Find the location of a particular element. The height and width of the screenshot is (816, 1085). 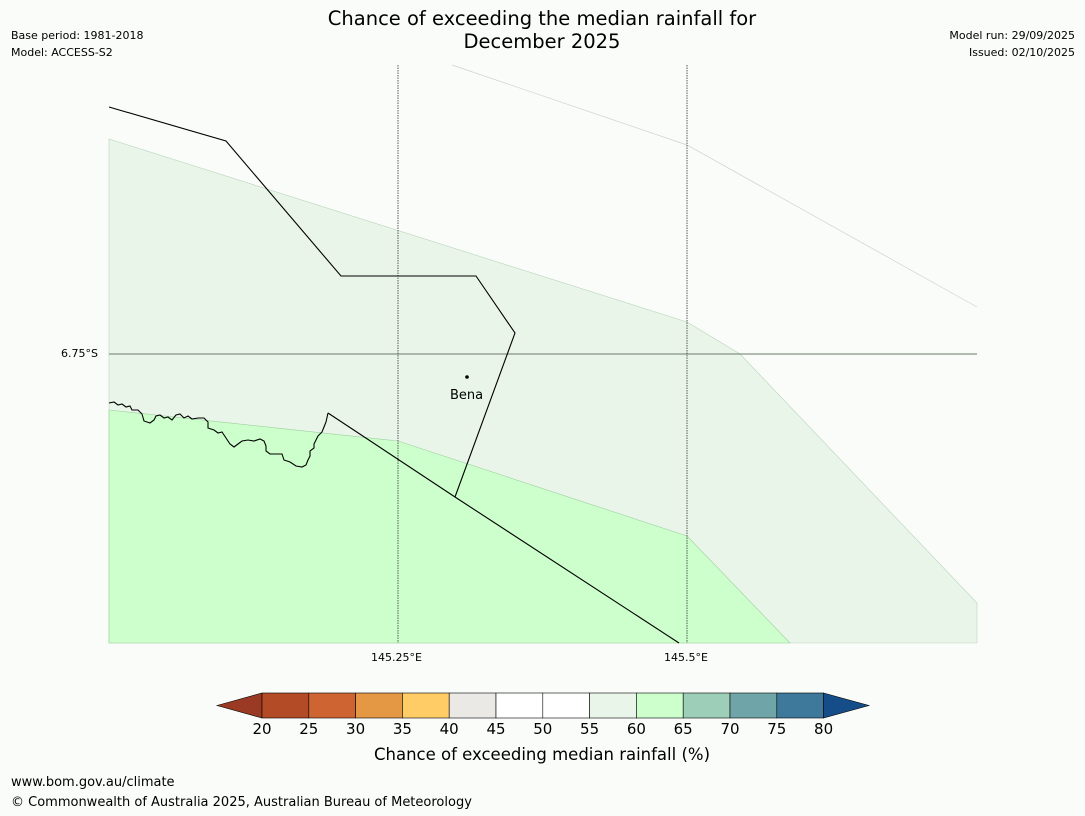

colorbar is located at coordinates (543, 705).